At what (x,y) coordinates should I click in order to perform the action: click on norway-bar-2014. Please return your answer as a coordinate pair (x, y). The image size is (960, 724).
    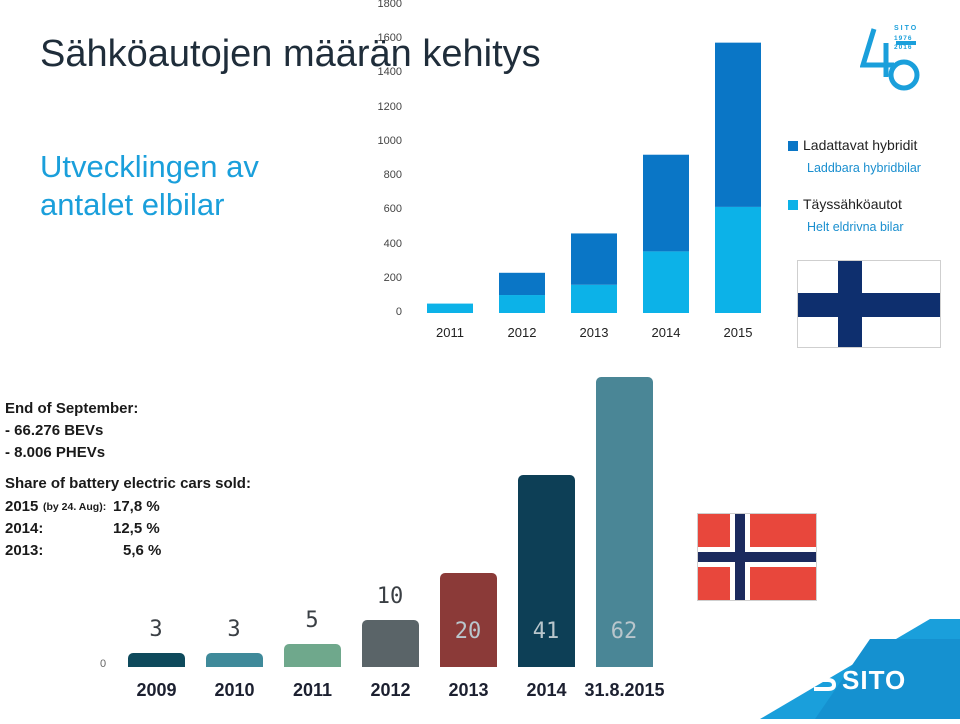
    Looking at the image, I should click on (546, 571).